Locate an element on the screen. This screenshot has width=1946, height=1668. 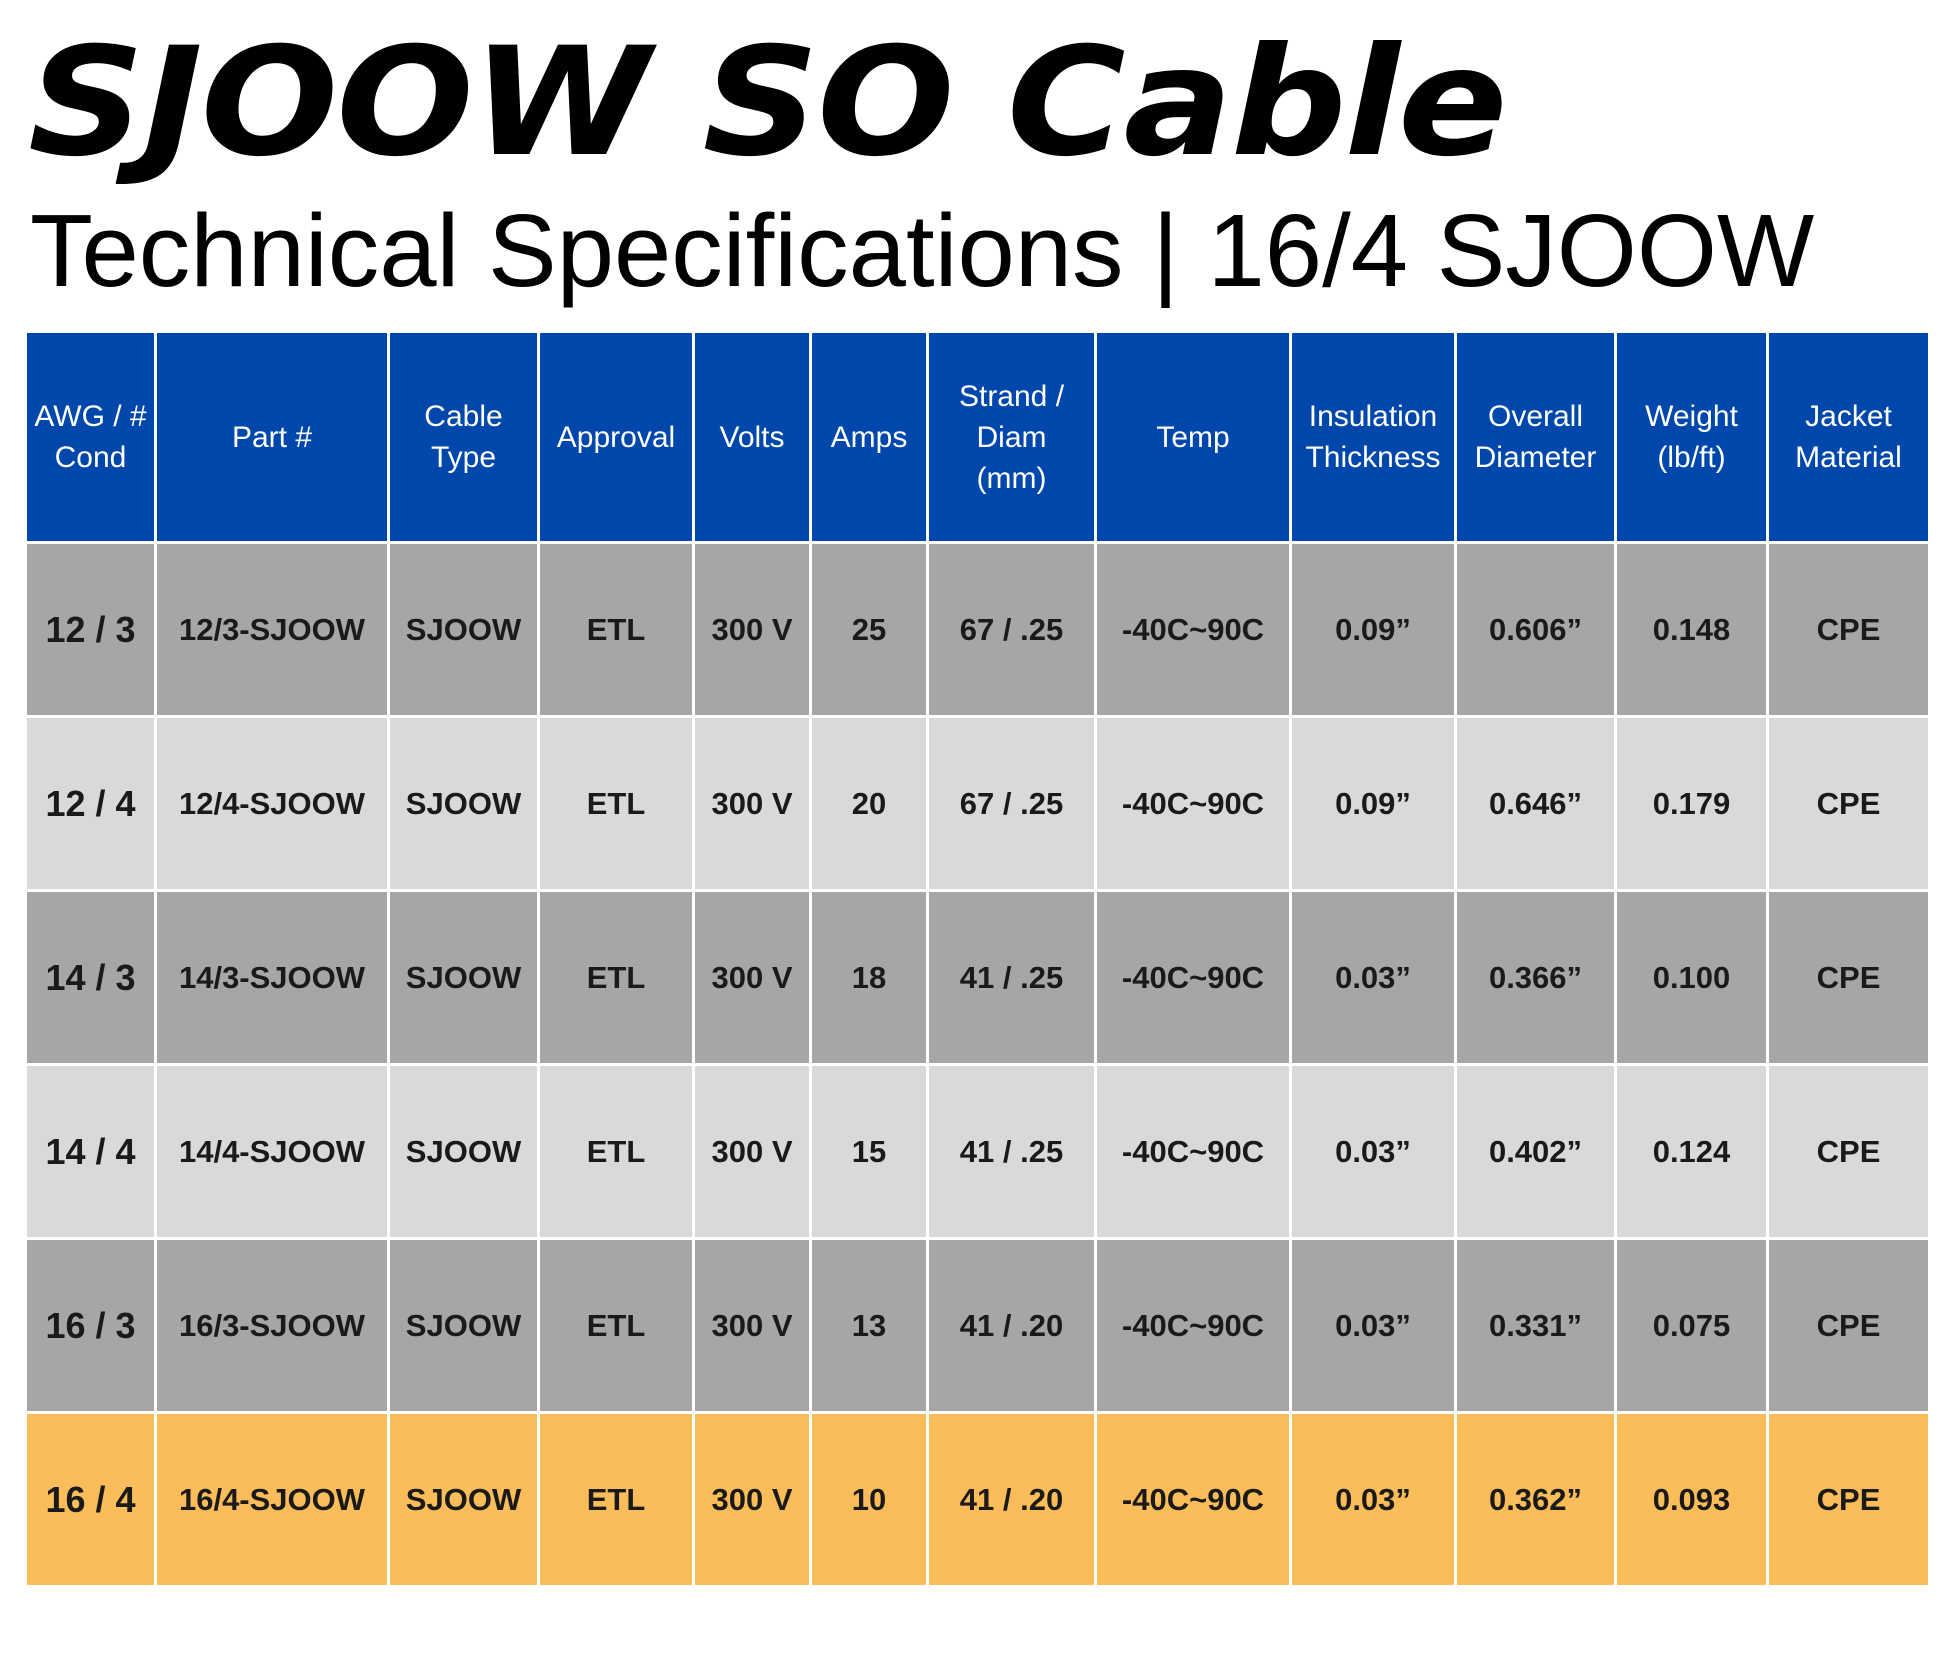
cell-diameter: 0.331” is located at coordinates (1535, 1325).